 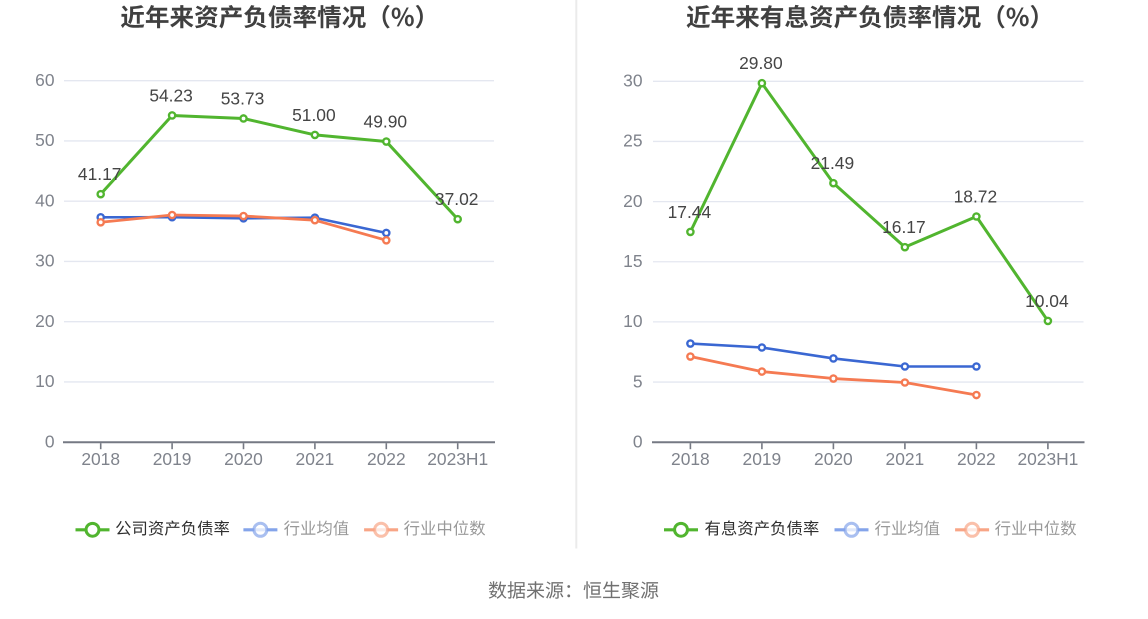 I want to click on svg-text: 25, so click(x=632, y=141).